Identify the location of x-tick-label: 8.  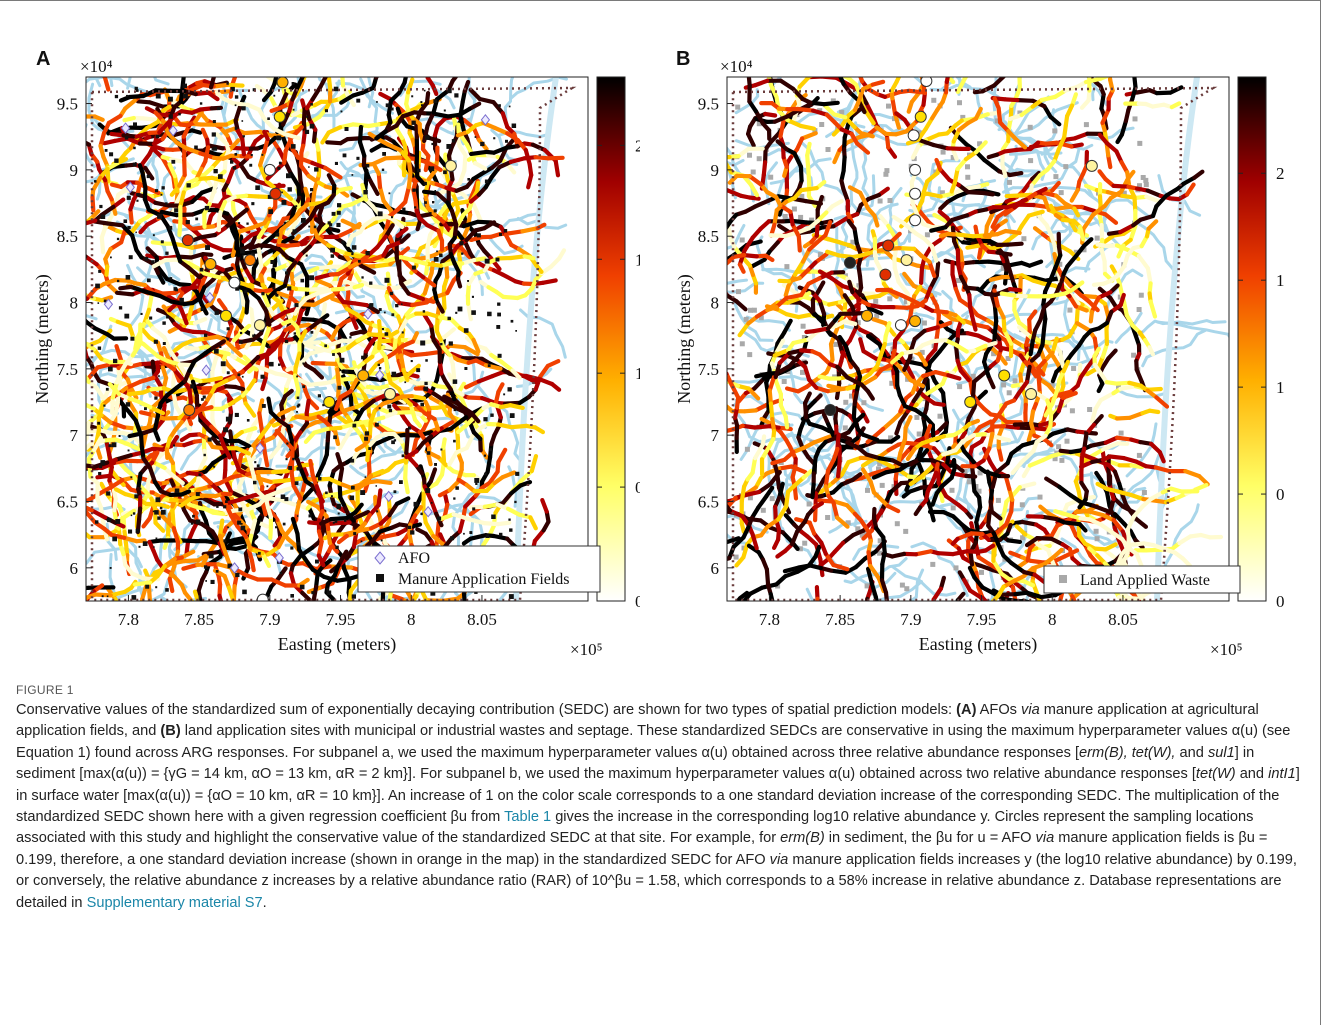
(411, 619).